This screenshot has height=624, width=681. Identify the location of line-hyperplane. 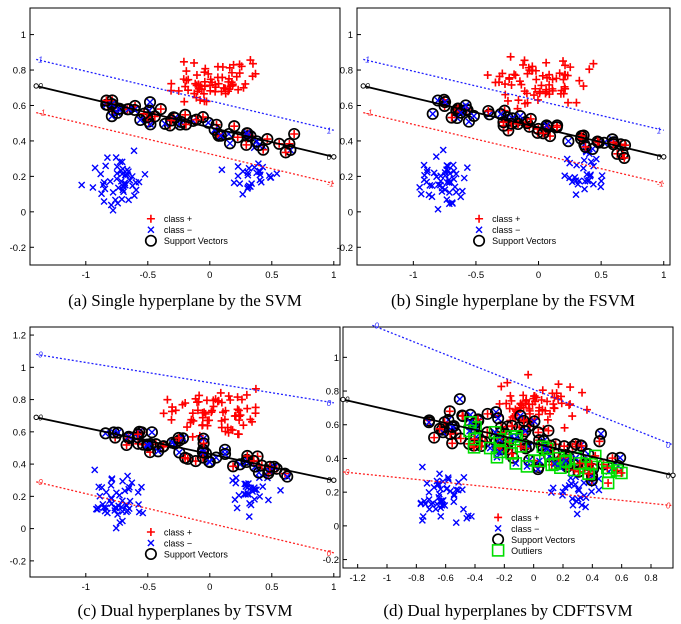
(185, 121).